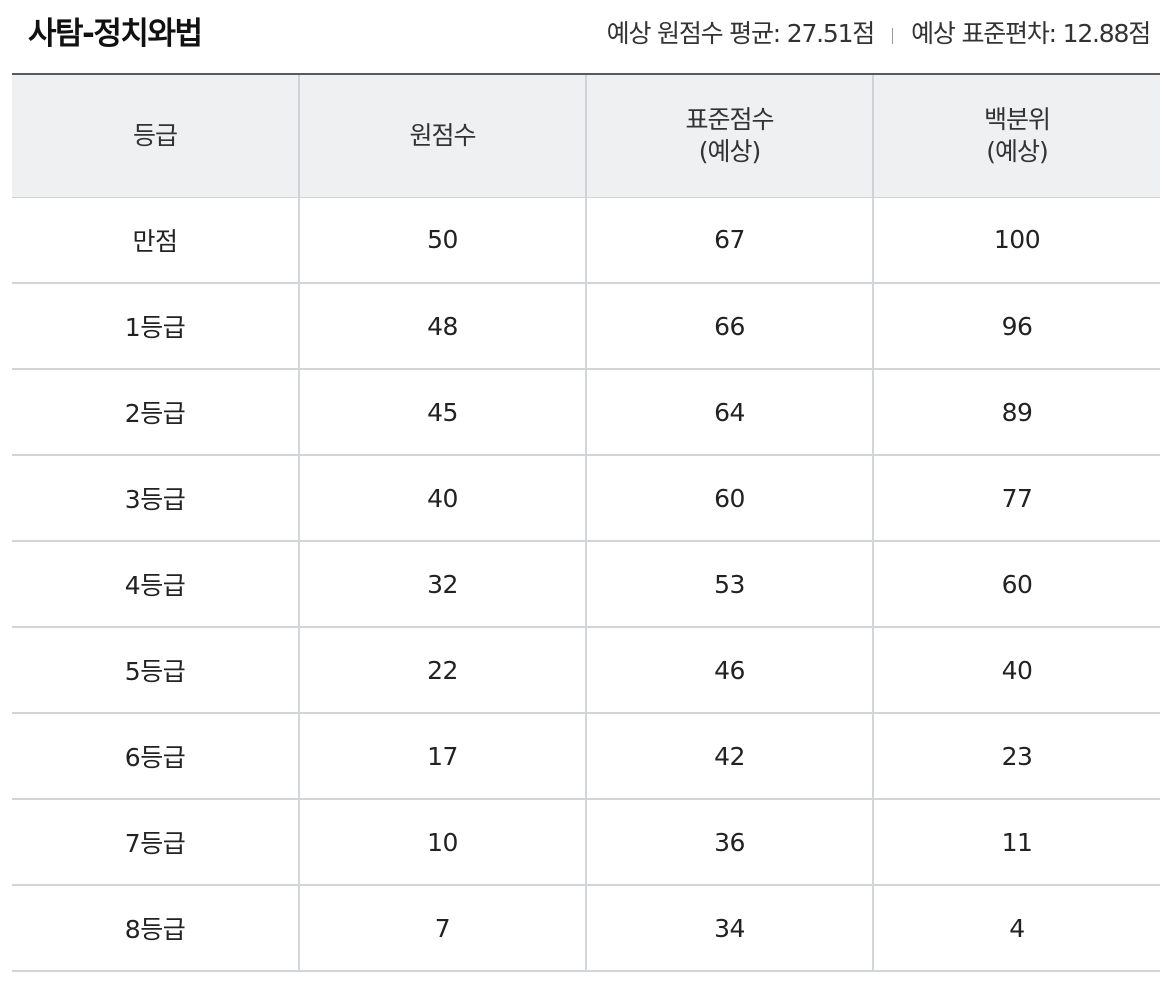 This screenshot has width=1170, height=984. What do you see at coordinates (893, 36) in the screenshot?
I see `stat-divider` at bounding box center [893, 36].